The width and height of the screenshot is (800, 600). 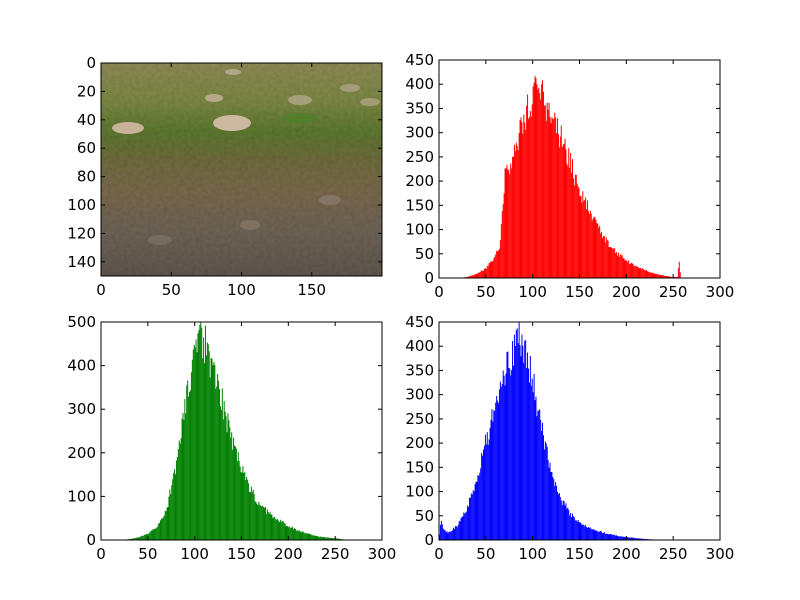 I want to click on y-tick-label: 60, so click(x=86, y=148).